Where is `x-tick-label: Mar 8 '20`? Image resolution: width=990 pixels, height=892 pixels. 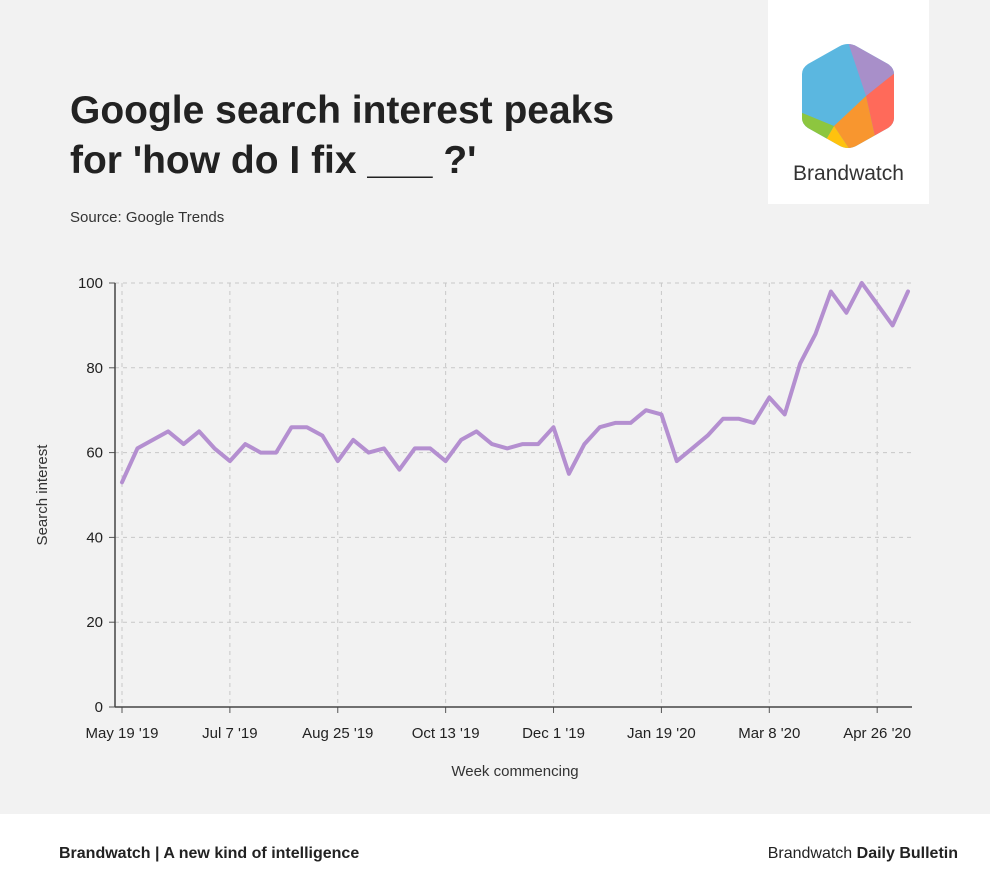 x-tick-label: Mar 8 '20 is located at coordinates (769, 733).